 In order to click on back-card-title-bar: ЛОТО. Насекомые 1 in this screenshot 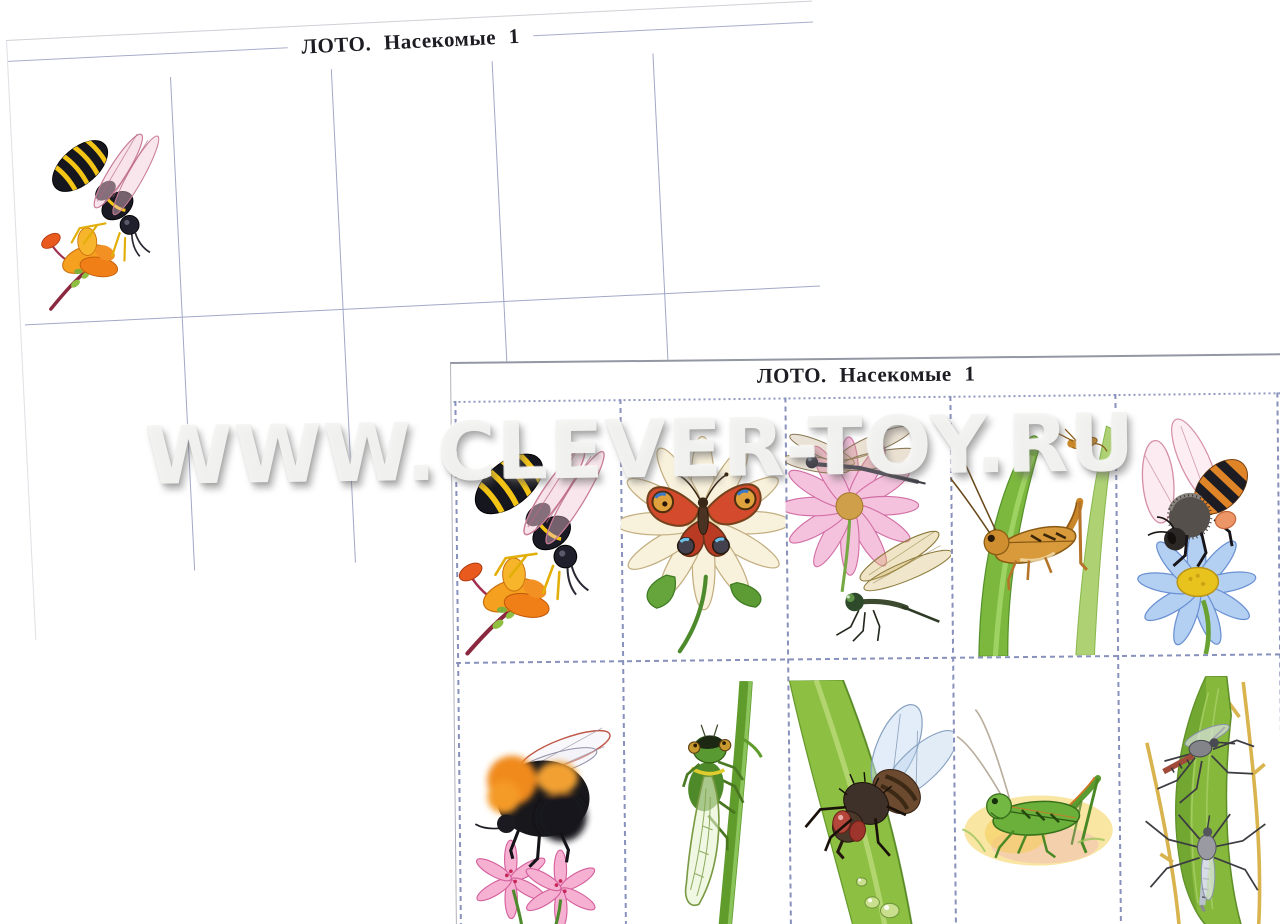, I will do `click(410, 42)`.